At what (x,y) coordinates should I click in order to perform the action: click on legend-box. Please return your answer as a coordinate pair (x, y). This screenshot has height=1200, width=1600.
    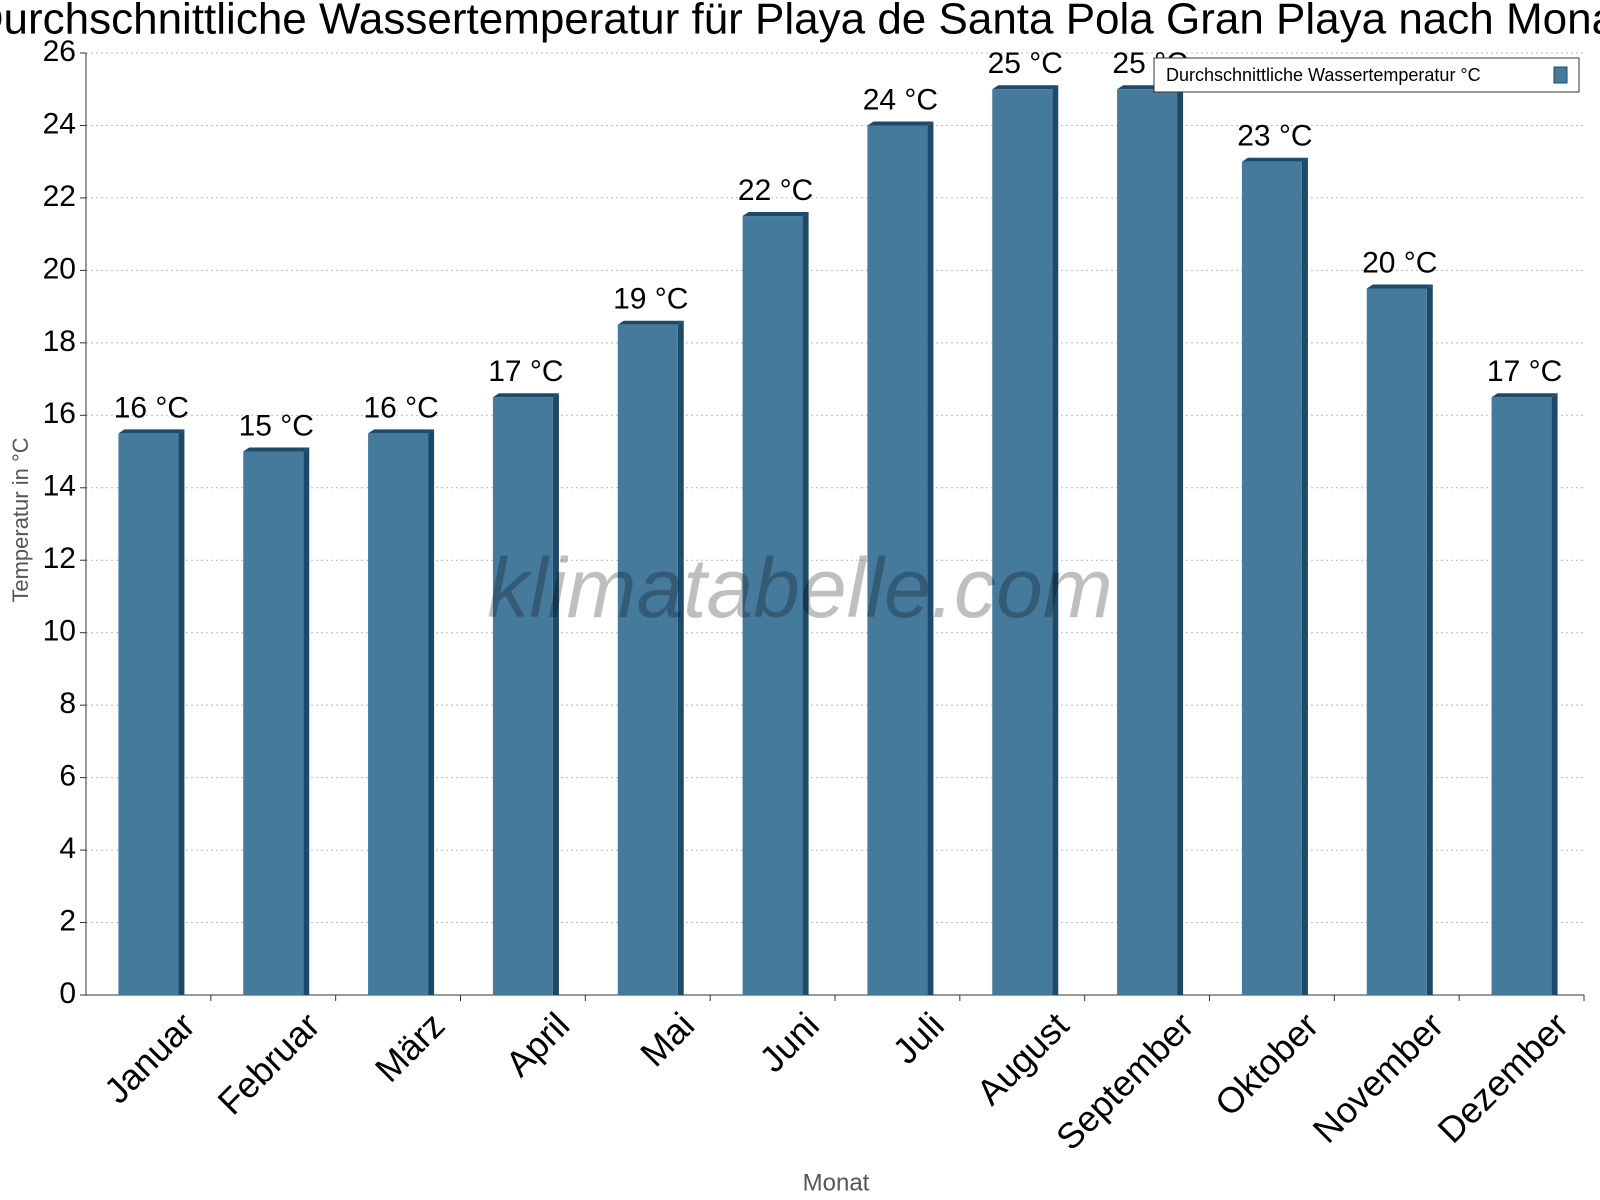
    Looking at the image, I should click on (1366, 75).